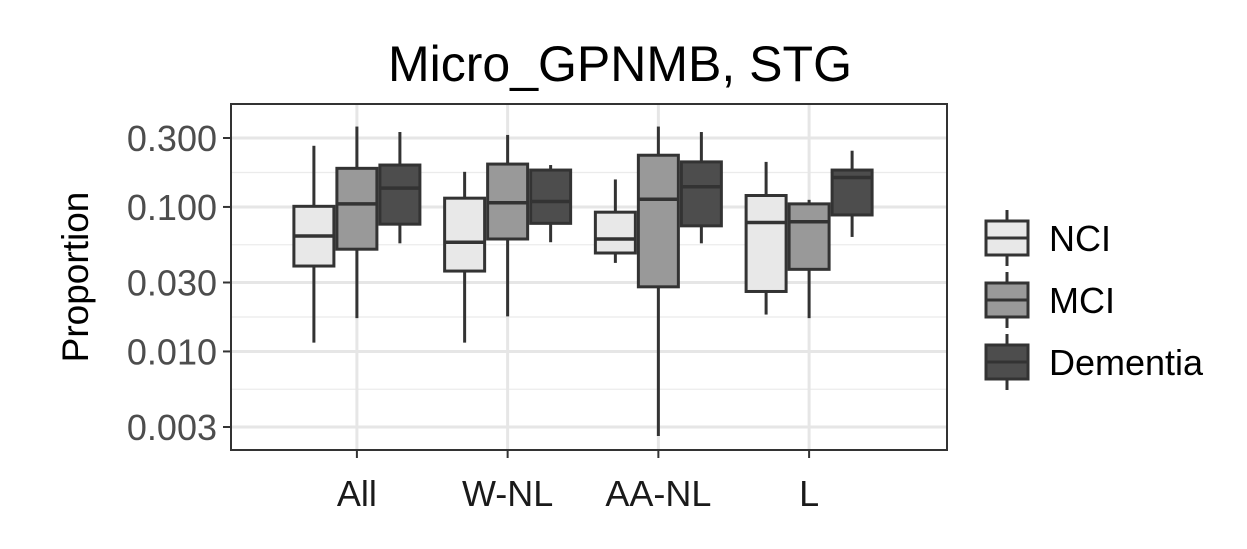 Image resolution: width=1247 pixels, height=549 pixels. What do you see at coordinates (1082, 300) in the screenshot?
I see `legend-label: MCI` at bounding box center [1082, 300].